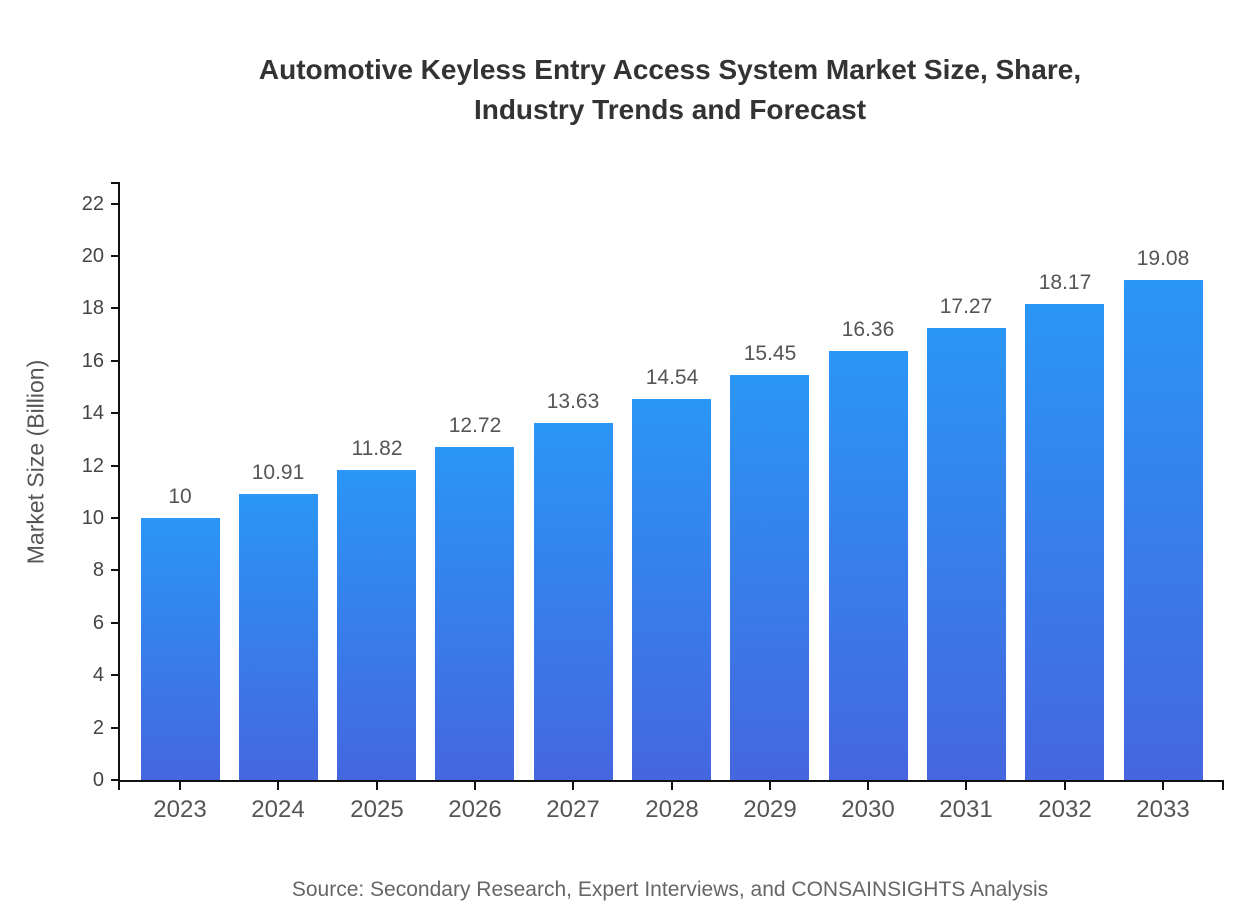  Describe the element at coordinates (1163, 786) in the screenshot. I see `x-tick-2033` at that location.